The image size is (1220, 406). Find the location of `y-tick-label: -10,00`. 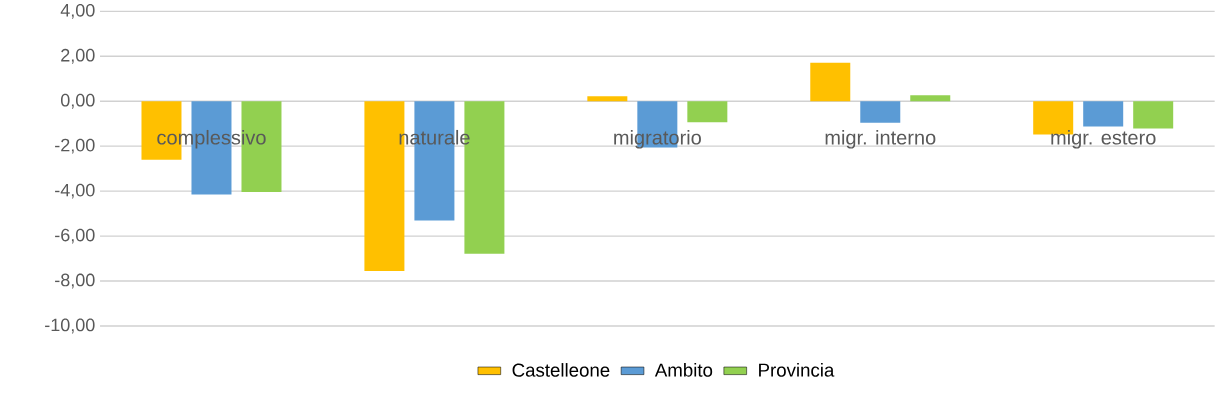

y-tick-label: -10,00 is located at coordinates (70, 326).